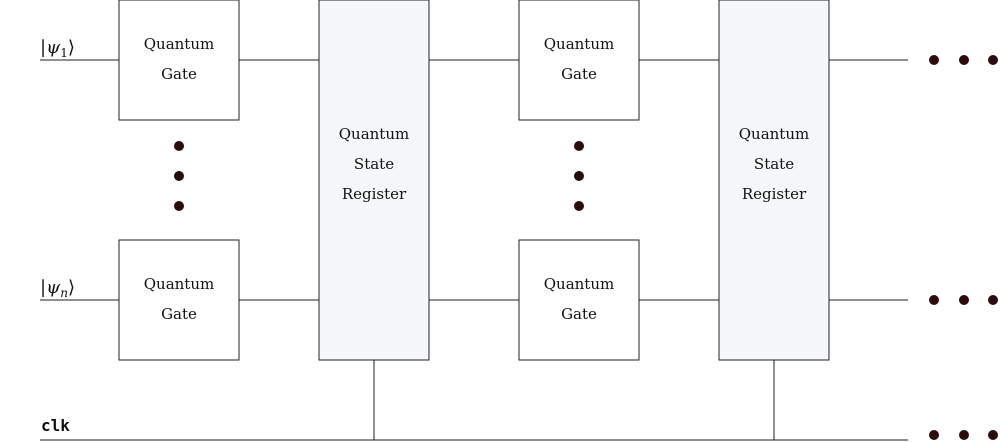 This screenshot has height=442, width=1000. What do you see at coordinates (179, 44) in the screenshot?
I see `gate-1-top-label-line1: Quantum` at bounding box center [179, 44].